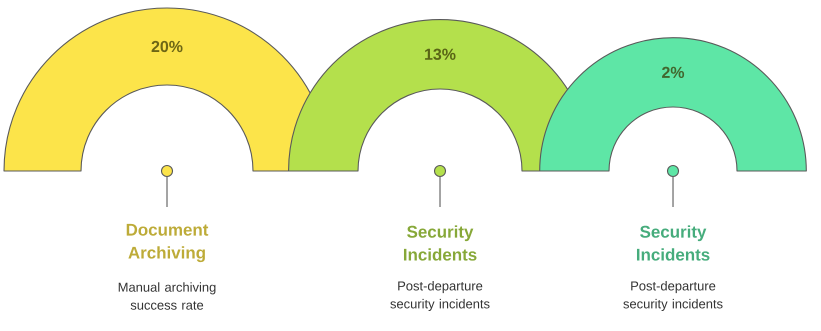  What do you see at coordinates (673, 72) in the screenshot?
I see `data-label: 2%` at bounding box center [673, 72].